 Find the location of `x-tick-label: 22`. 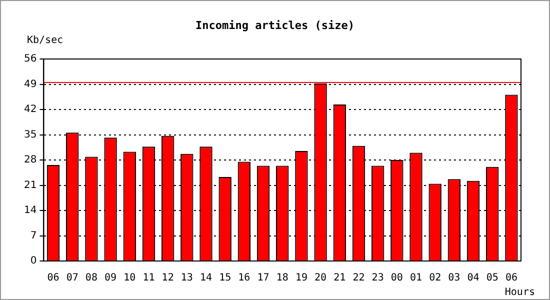

x-tick-label: 22 is located at coordinates (358, 278).